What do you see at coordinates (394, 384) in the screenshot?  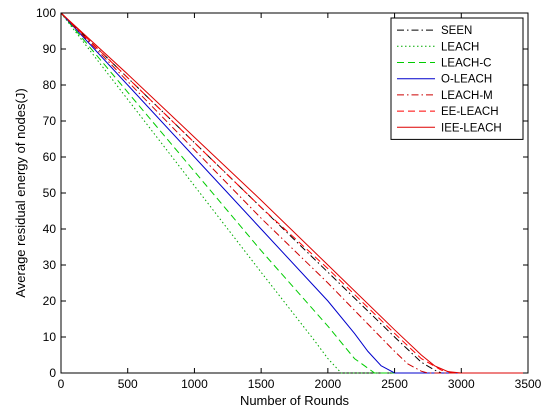 I see `x-tick-label: 2500` at bounding box center [394, 384].